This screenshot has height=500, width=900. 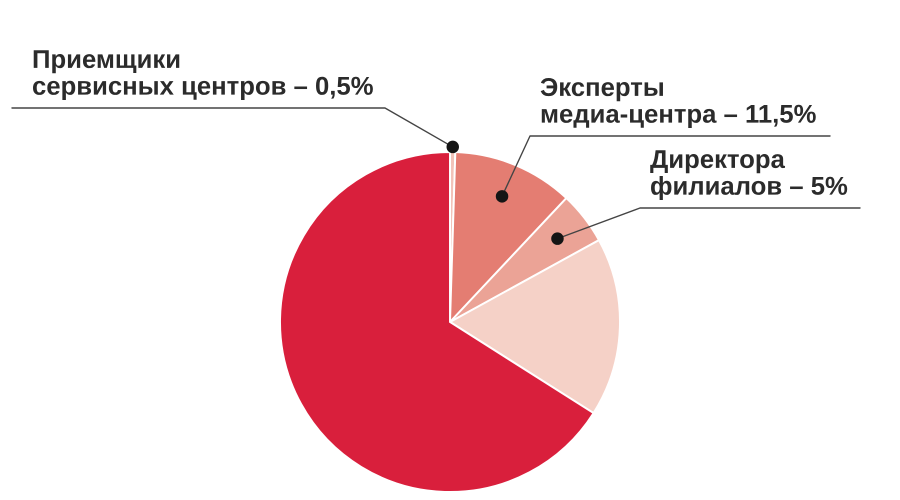 What do you see at coordinates (749, 175) in the screenshot?
I see `slice-label: Директора филиалов – 5%` at bounding box center [749, 175].